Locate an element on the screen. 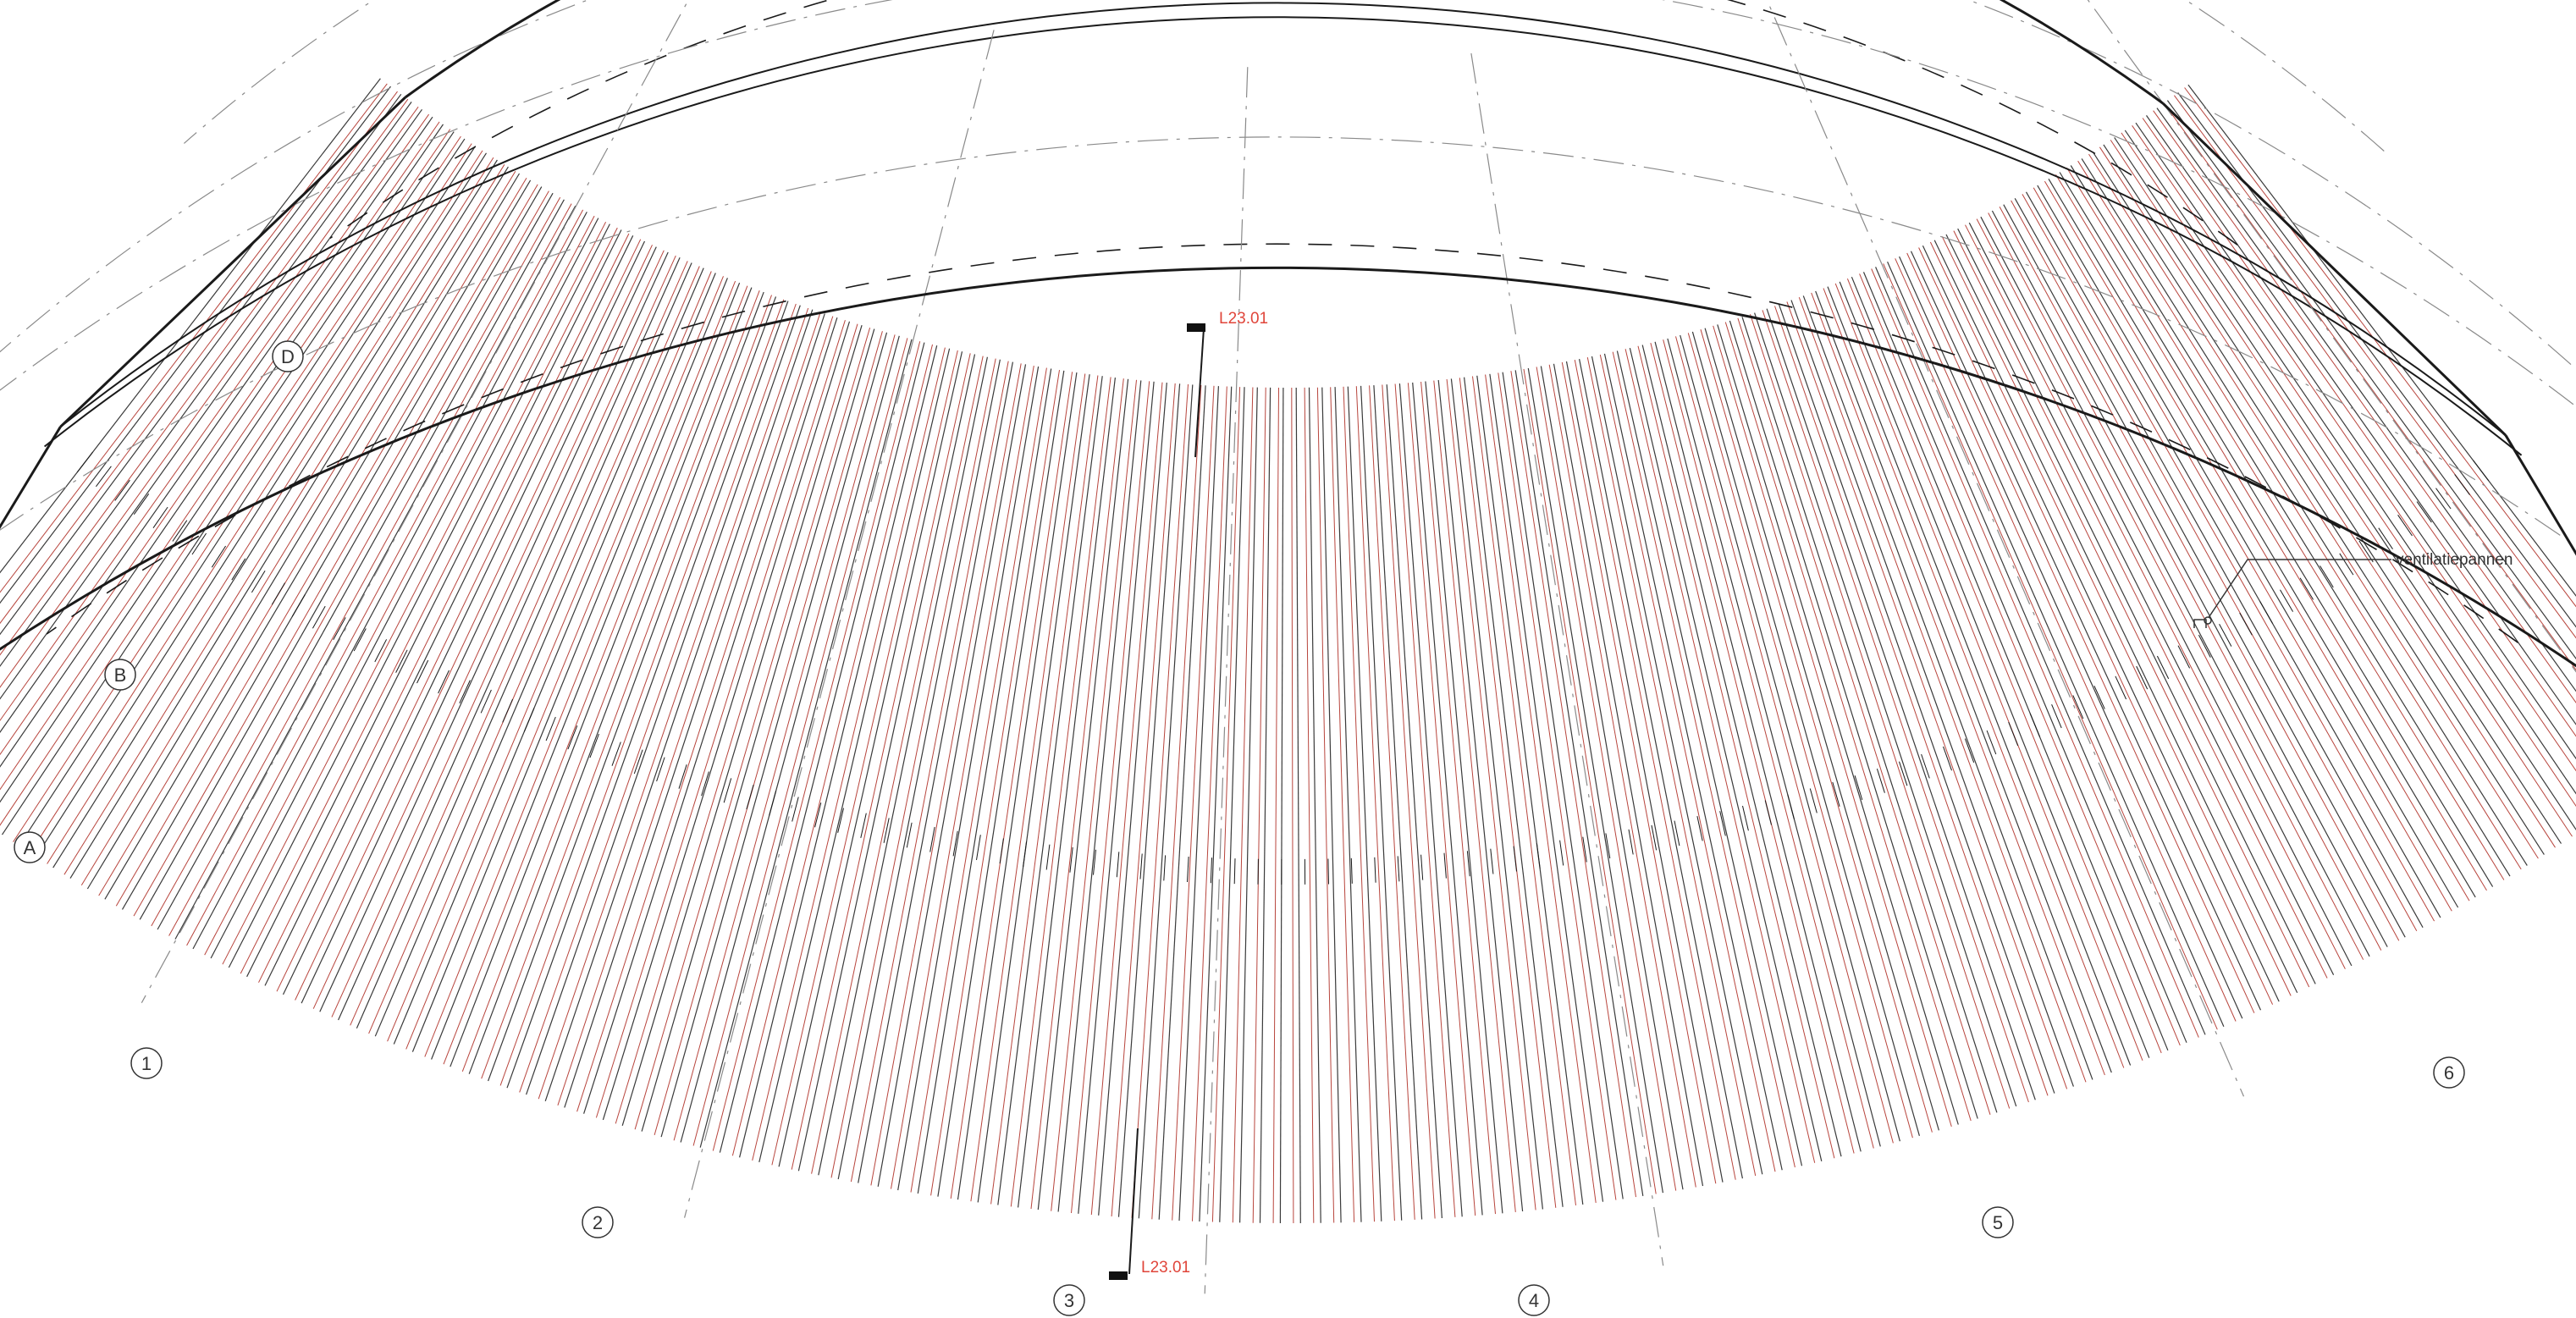 This screenshot has width=2576, height=1318. section-label-bottom: L23.01 is located at coordinates (1165, 1268).